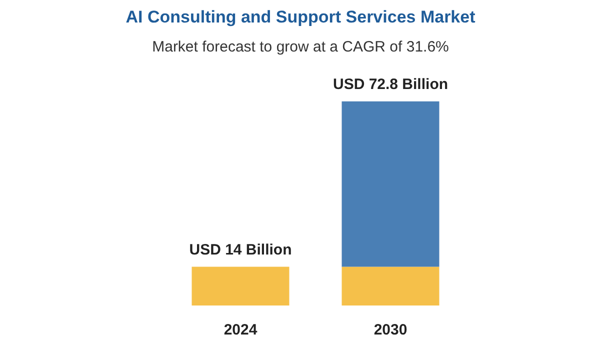  What do you see at coordinates (301, 17) in the screenshot?
I see `chart-title: AI Consulting and Support Services Market` at bounding box center [301, 17].